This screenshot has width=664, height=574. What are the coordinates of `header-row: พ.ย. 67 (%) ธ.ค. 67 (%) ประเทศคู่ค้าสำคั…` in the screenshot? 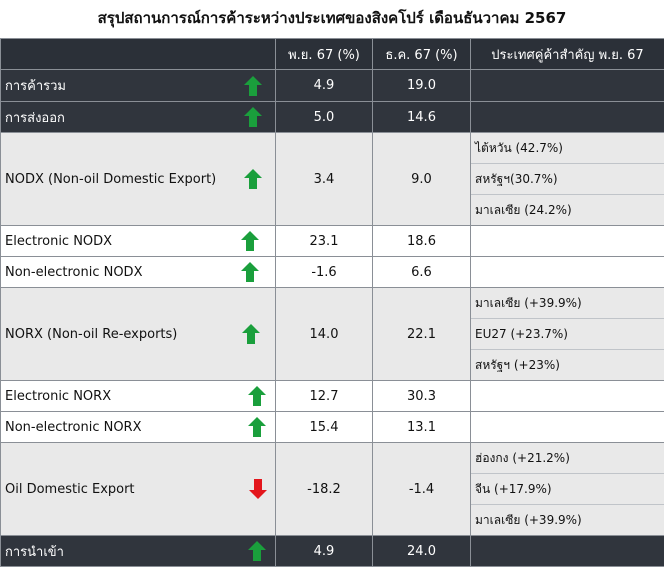 It's located at (332, 54).